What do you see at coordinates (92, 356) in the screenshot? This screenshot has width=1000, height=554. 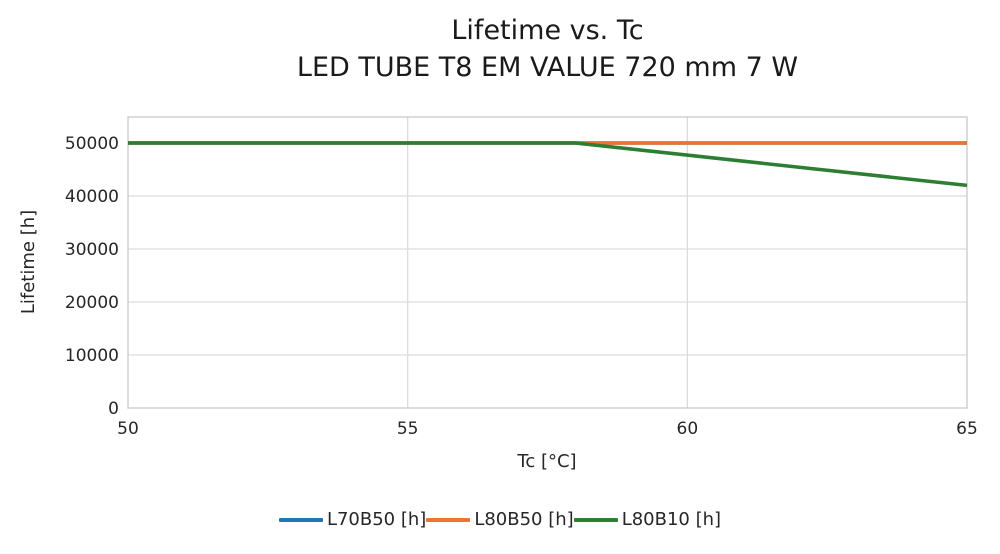 I see `y-tick-label: 10000` at bounding box center [92, 356].